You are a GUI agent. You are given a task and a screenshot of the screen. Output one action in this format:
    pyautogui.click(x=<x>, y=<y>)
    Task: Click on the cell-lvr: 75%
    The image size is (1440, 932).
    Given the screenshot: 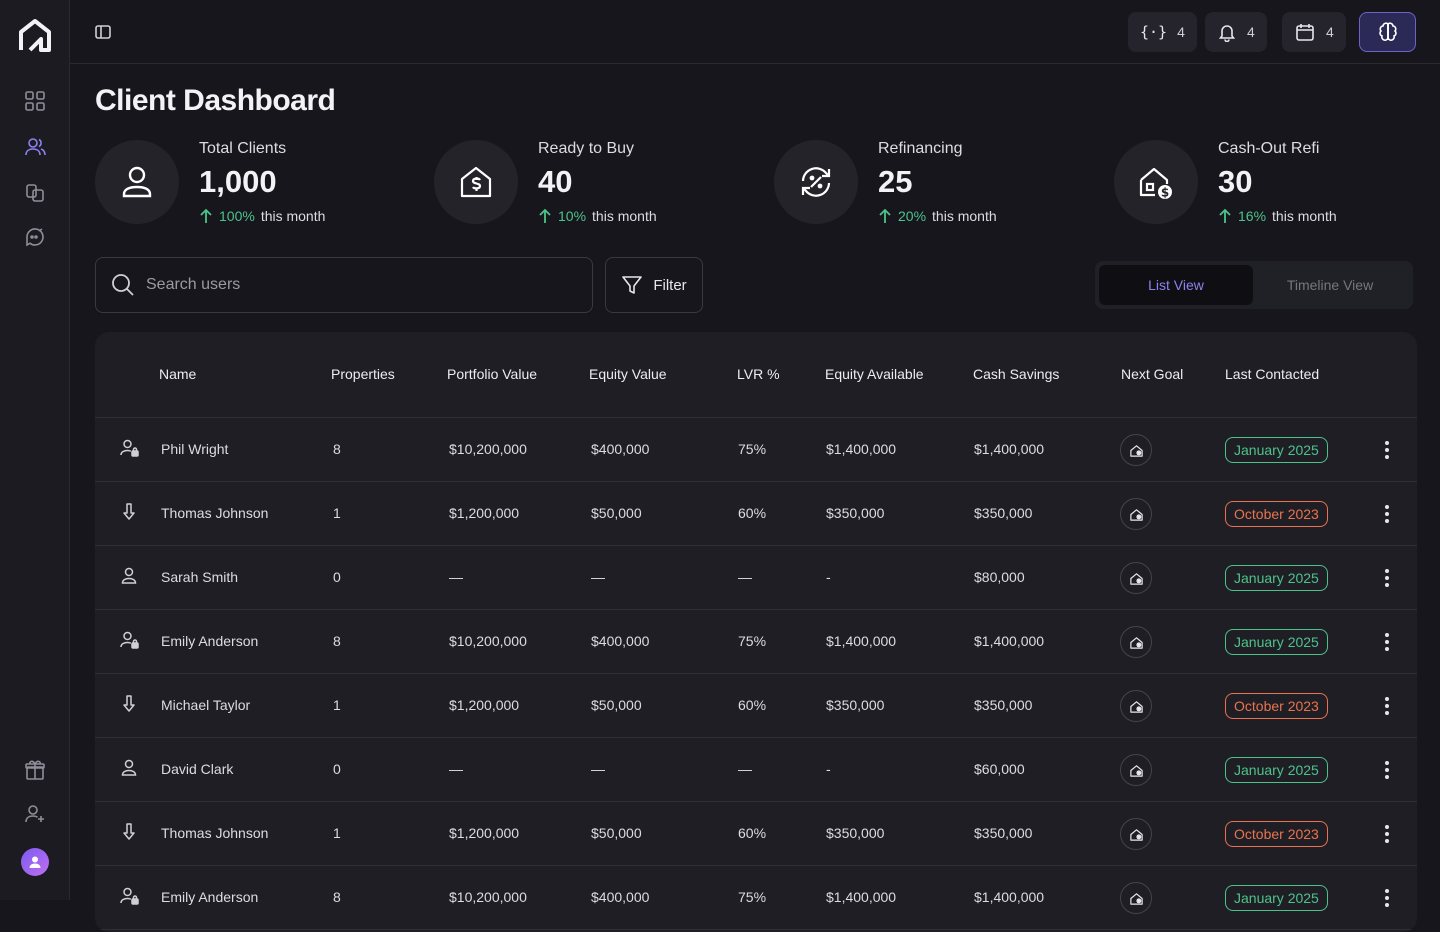 What is the action you would take?
    pyautogui.click(x=752, y=641)
    